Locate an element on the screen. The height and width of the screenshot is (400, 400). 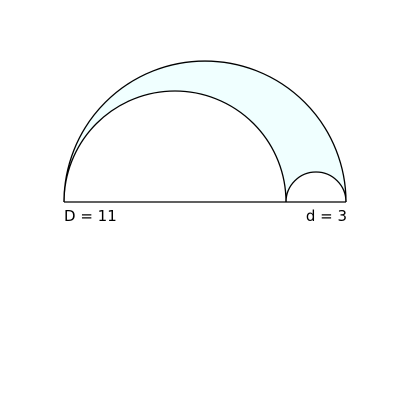
large-diameter-label: D = 11 is located at coordinates (90, 216).